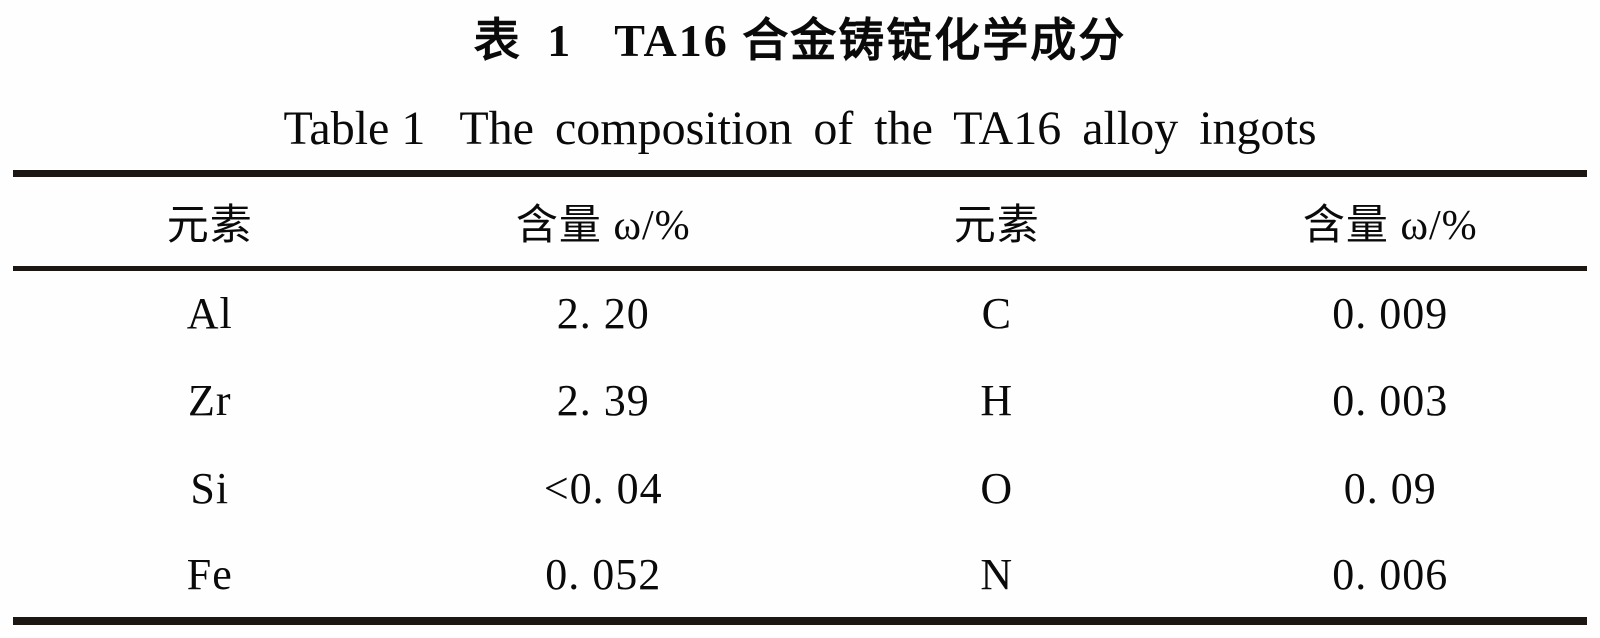 This screenshot has width=1600, height=638. Describe the element at coordinates (1390, 400) in the screenshot. I see `content-value-cell: 0. 003` at that location.